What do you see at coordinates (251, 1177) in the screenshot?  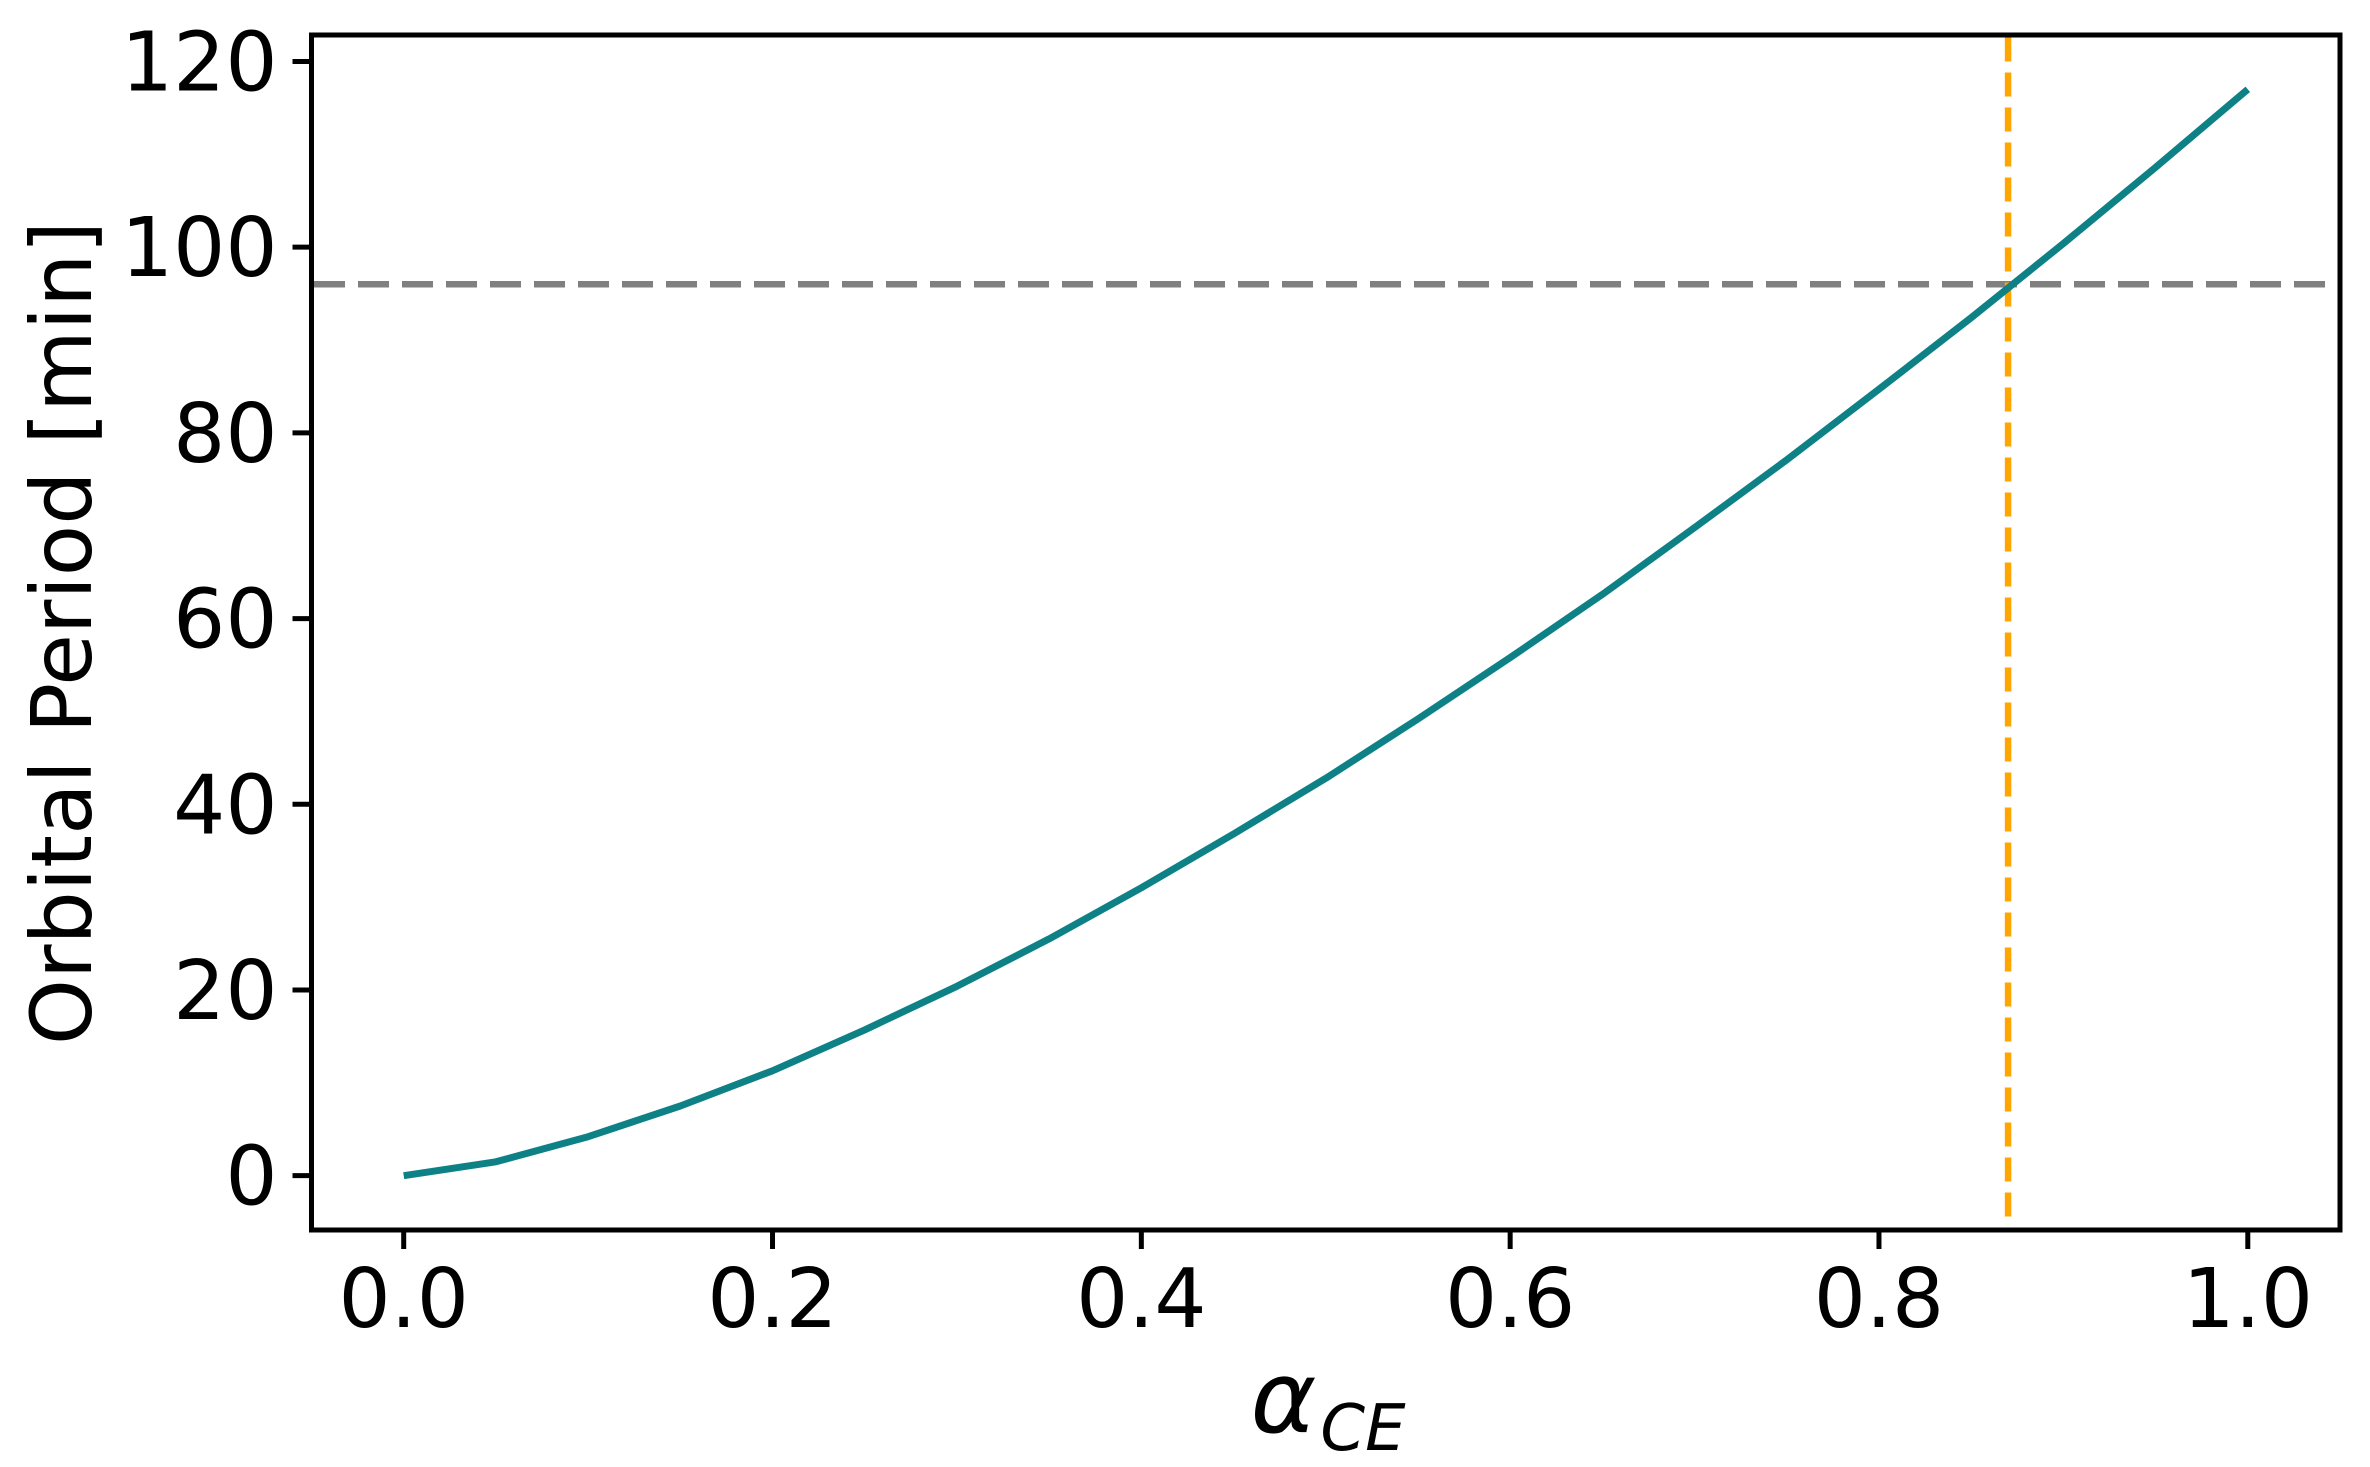 I see `y-tick-label: 0` at bounding box center [251, 1177].